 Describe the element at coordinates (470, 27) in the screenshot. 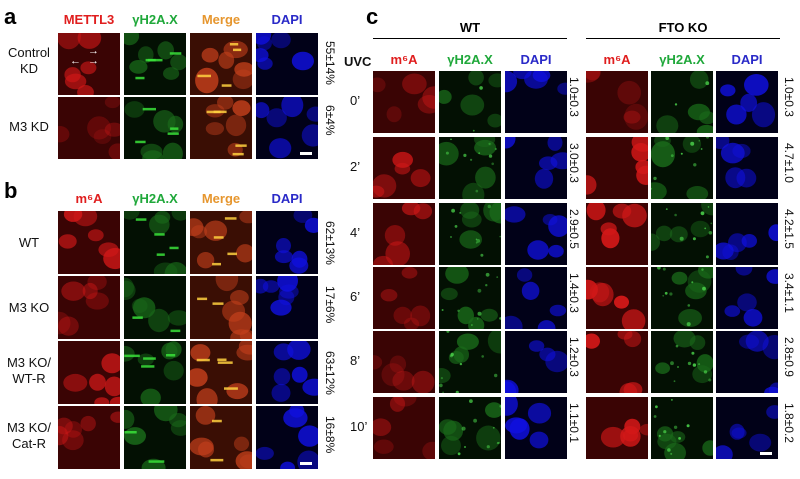

I see `panel-c-group-title: WT` at that location.